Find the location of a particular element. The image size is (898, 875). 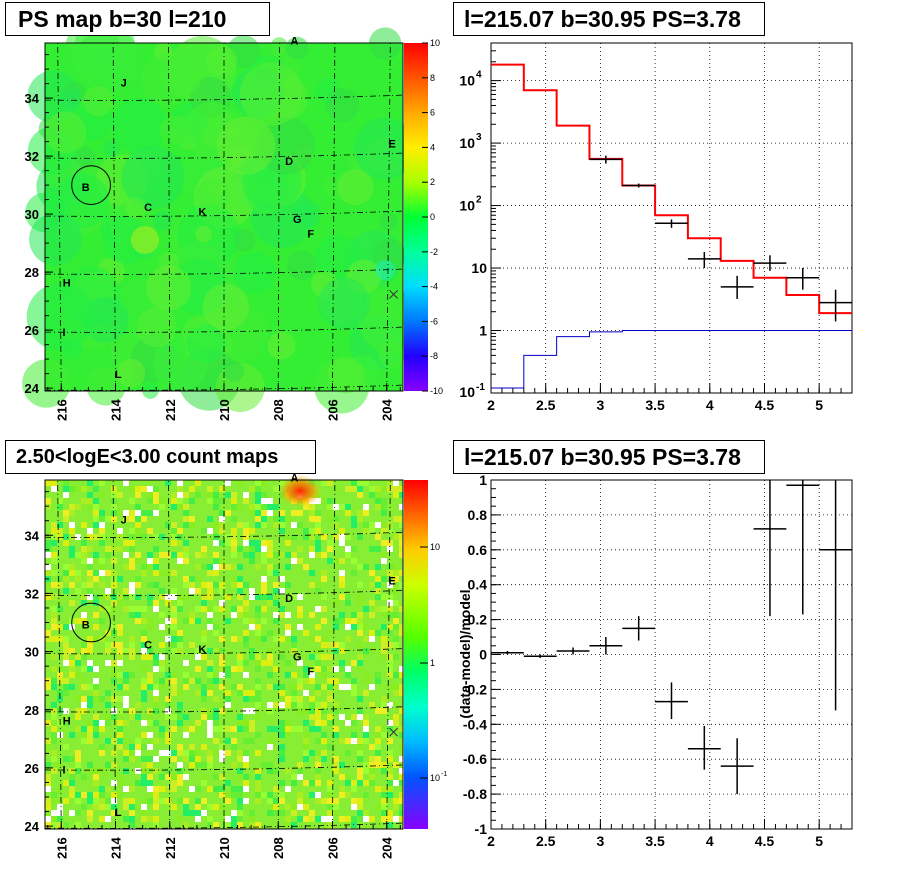

ps-map-blob is located at coordinates (98, 101).